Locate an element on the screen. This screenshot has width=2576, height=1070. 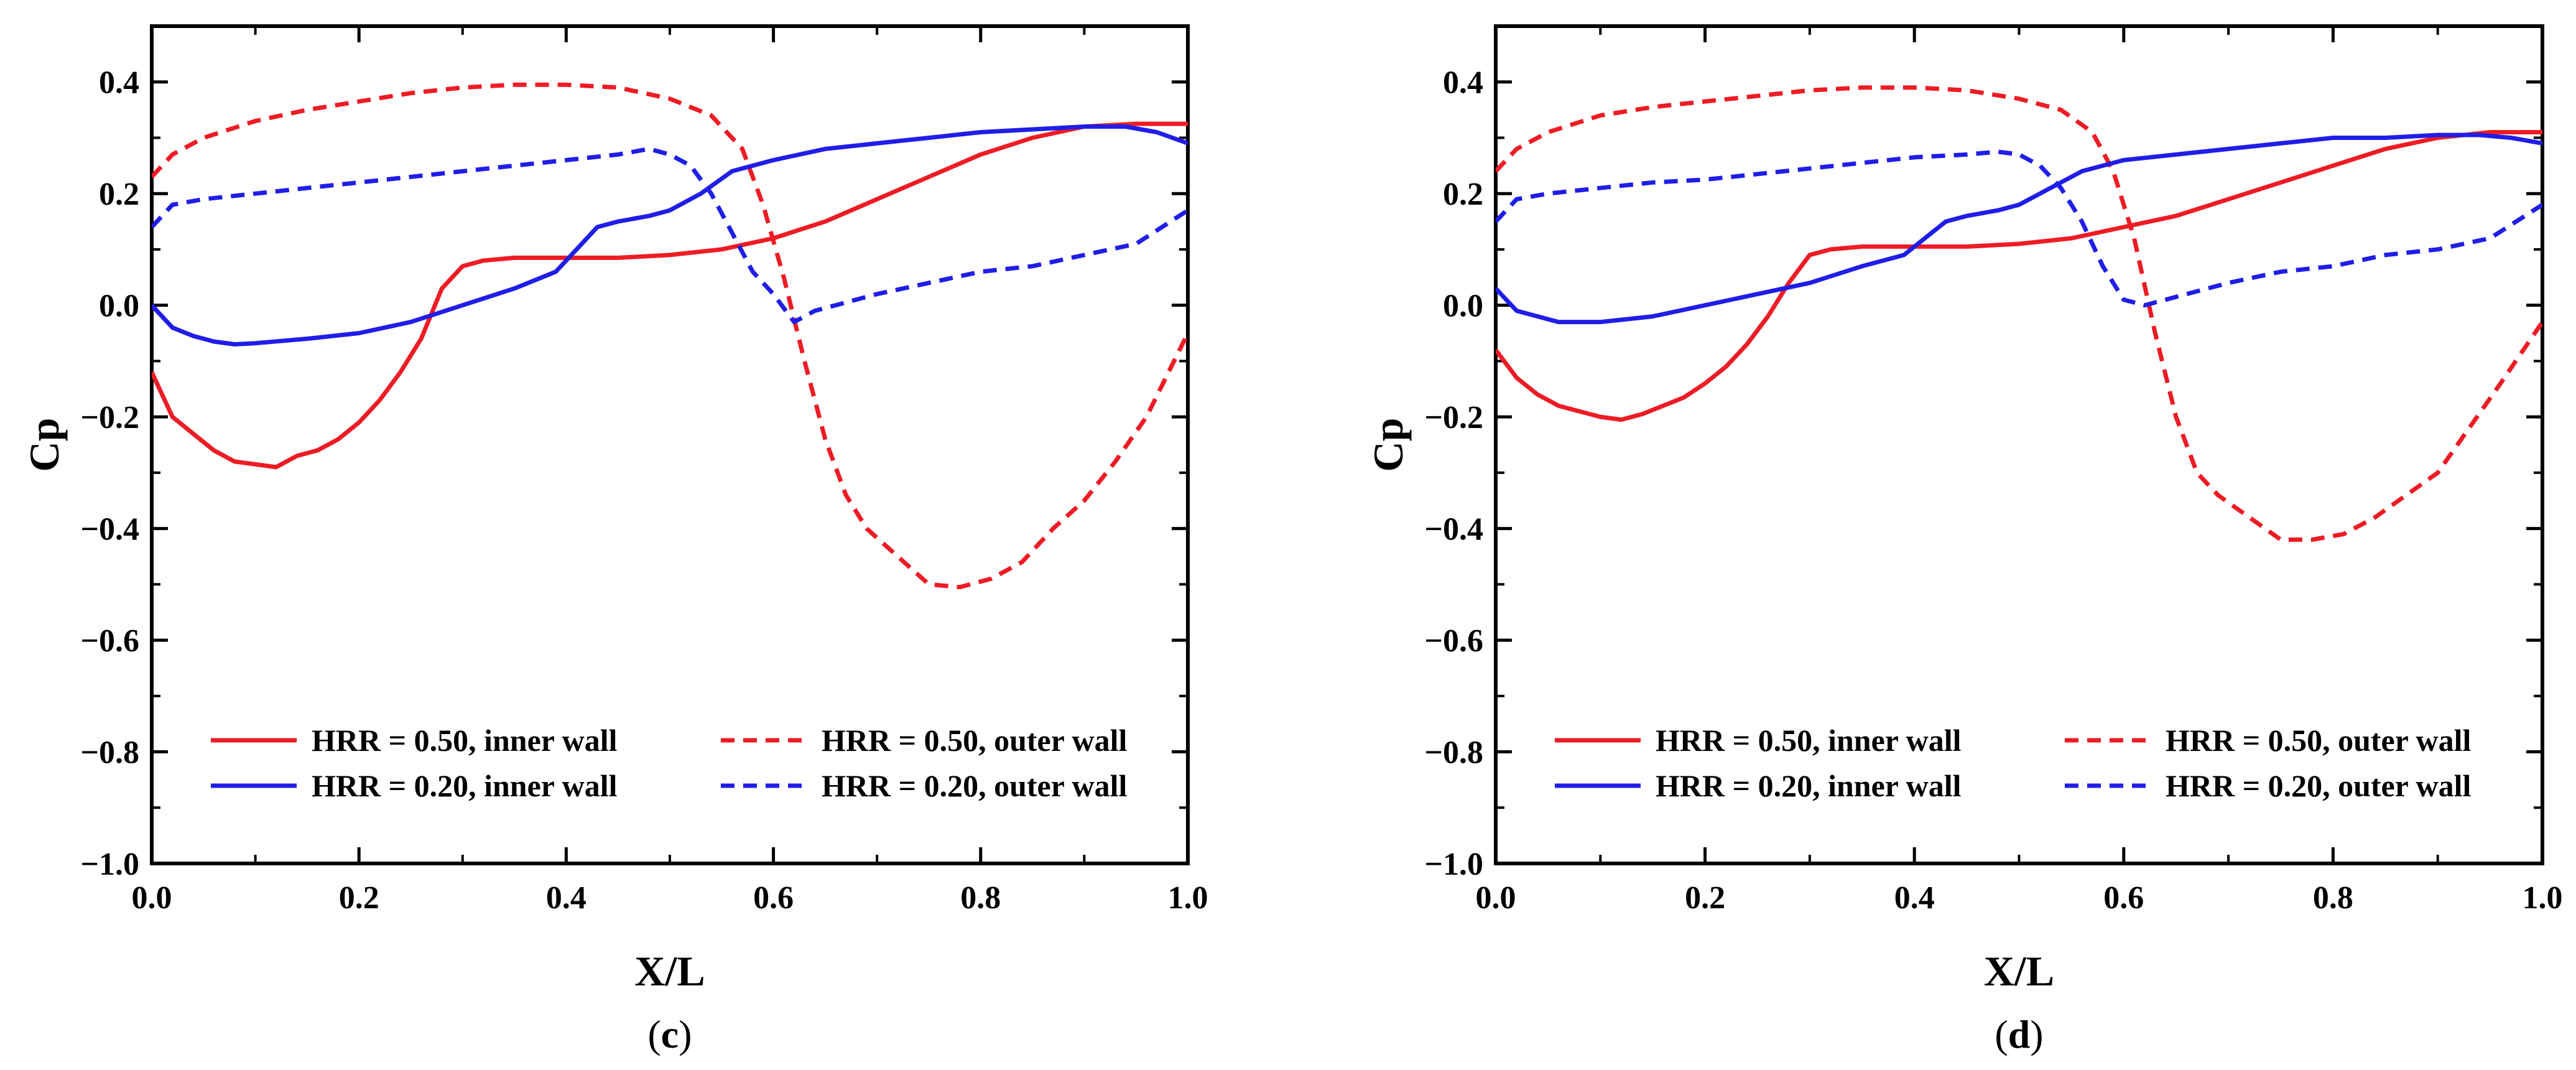
panel-label: (d) is located at coordinates (2019, 1034).